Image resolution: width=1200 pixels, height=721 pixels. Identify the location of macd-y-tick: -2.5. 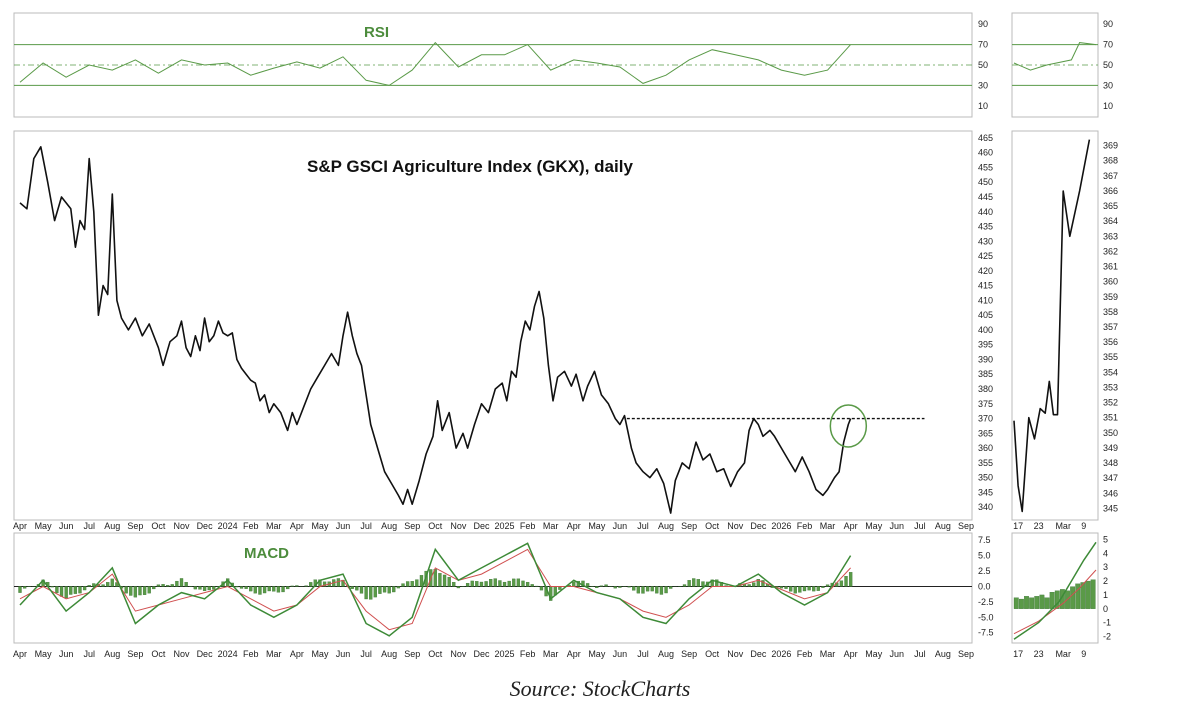
(986, 602).